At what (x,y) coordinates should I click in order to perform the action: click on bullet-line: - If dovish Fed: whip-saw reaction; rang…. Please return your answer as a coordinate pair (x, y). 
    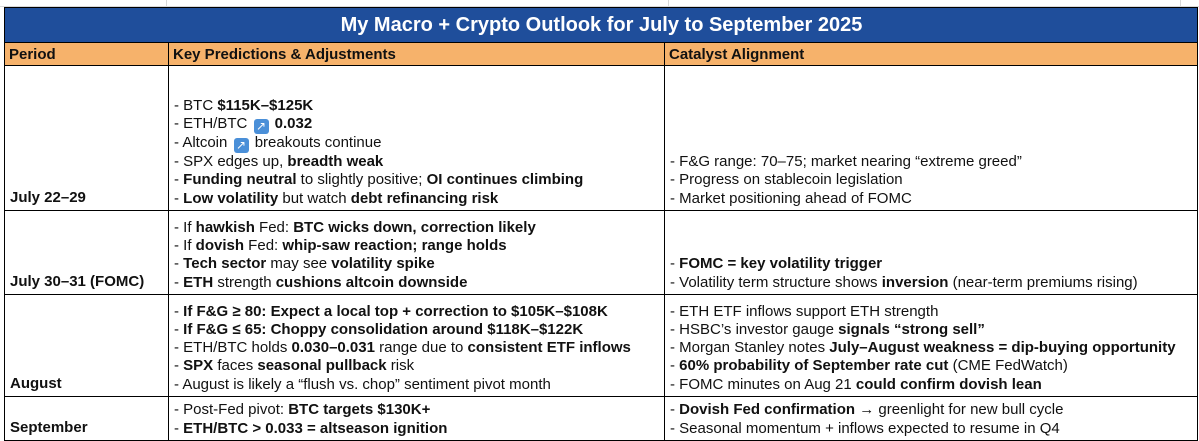
    Looking at the image, I should click on (417, 246).